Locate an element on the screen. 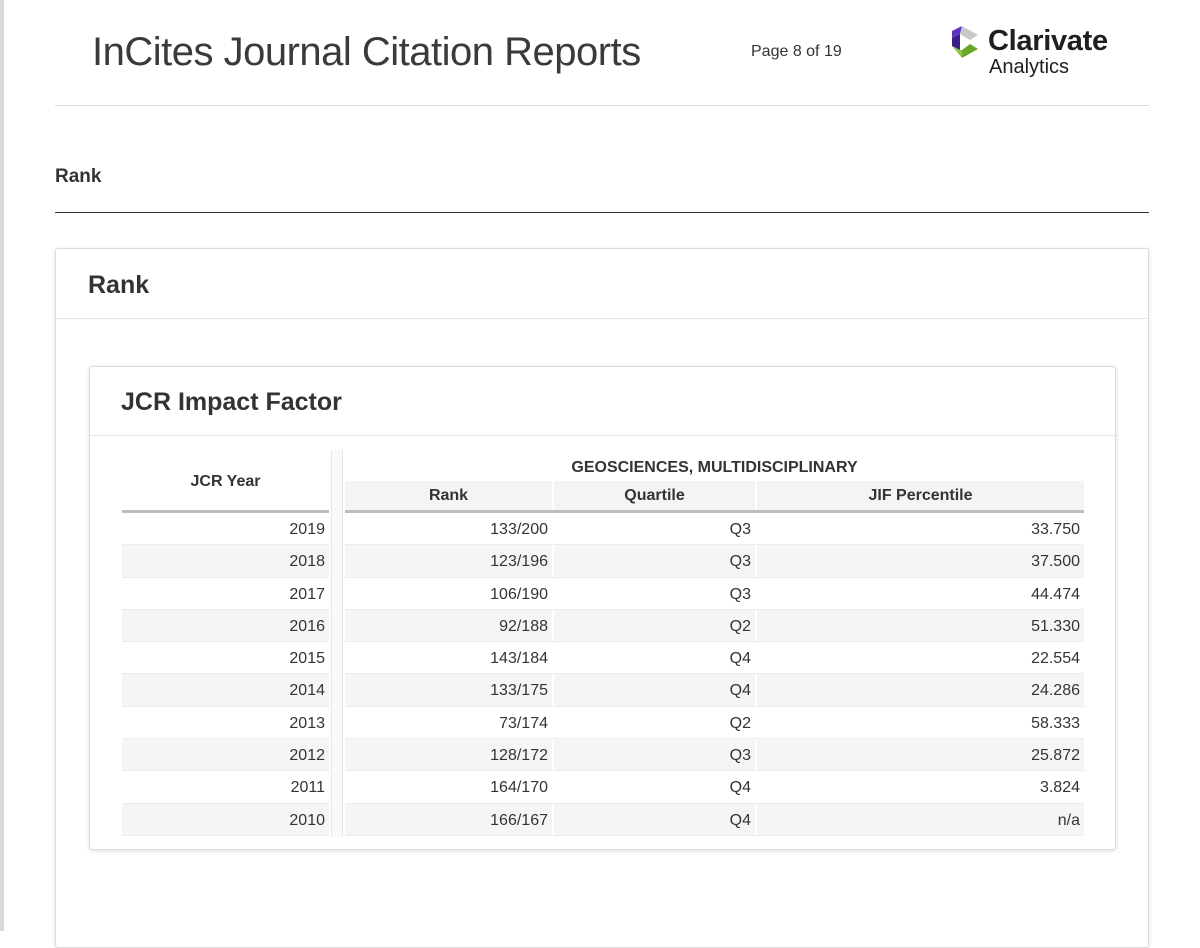  rank-cell: 166/167 is located at coordinates (449, 819).